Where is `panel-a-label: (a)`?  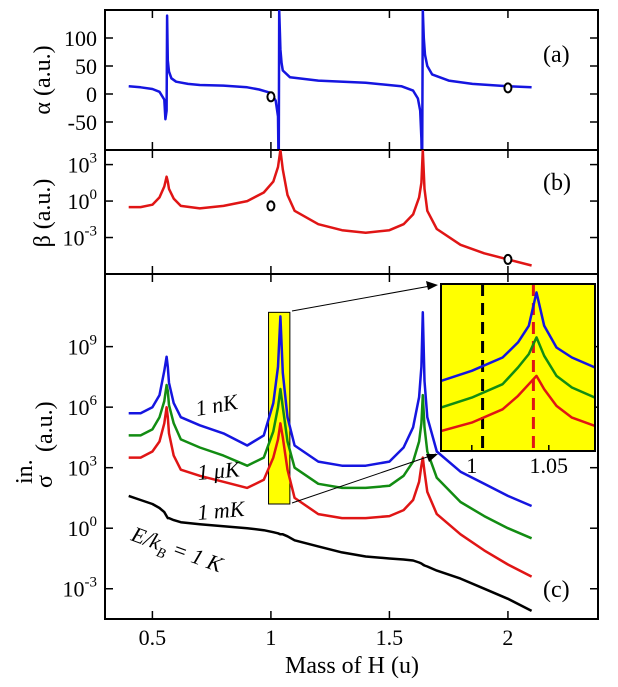 panel-a-label: (a) is located at coordinates (556, 55).